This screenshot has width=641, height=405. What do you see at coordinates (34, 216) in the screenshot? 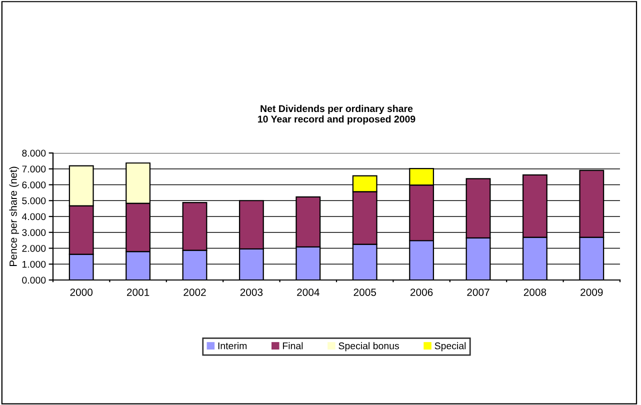
I see `y-tick-label: 4.000` at bounding box center [34, 216].